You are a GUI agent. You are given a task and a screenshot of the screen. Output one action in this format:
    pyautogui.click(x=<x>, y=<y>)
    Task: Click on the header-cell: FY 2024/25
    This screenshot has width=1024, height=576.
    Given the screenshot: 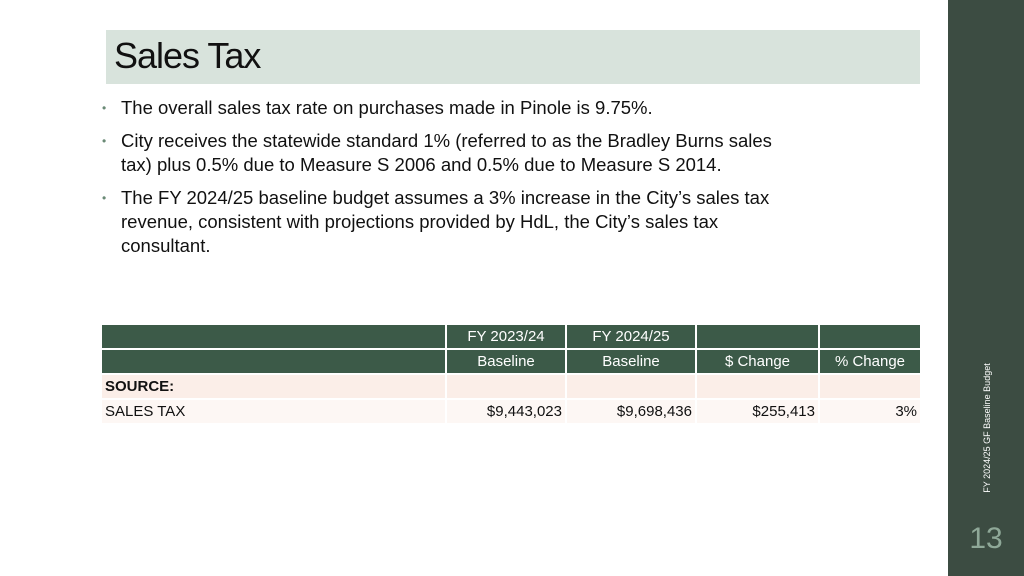 What is the action you would take?
    pyautogui.click(x=631, y=336)
    